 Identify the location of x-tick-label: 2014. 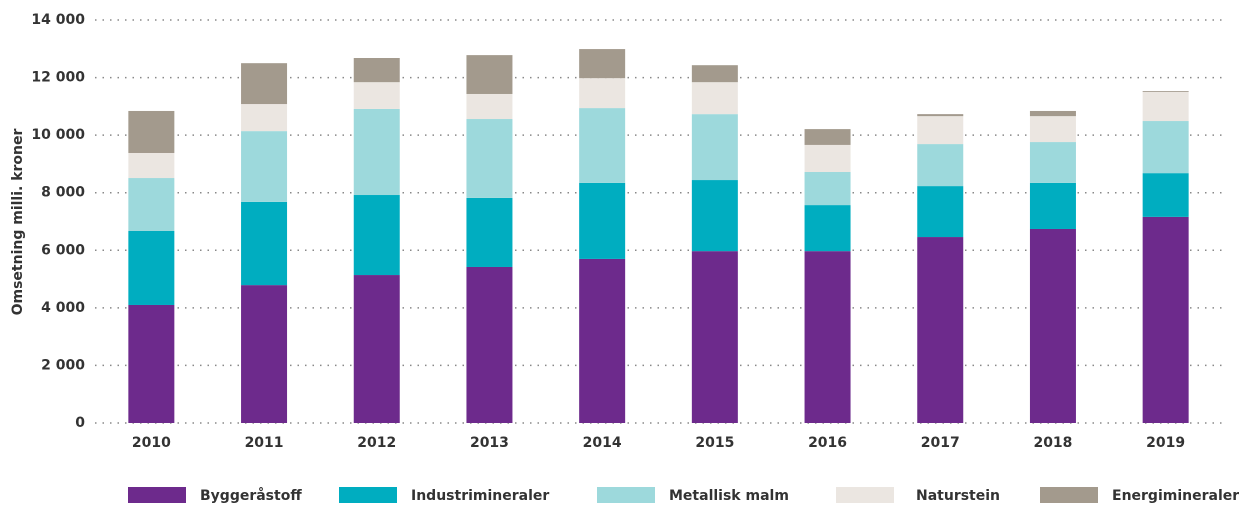
(602, 443).